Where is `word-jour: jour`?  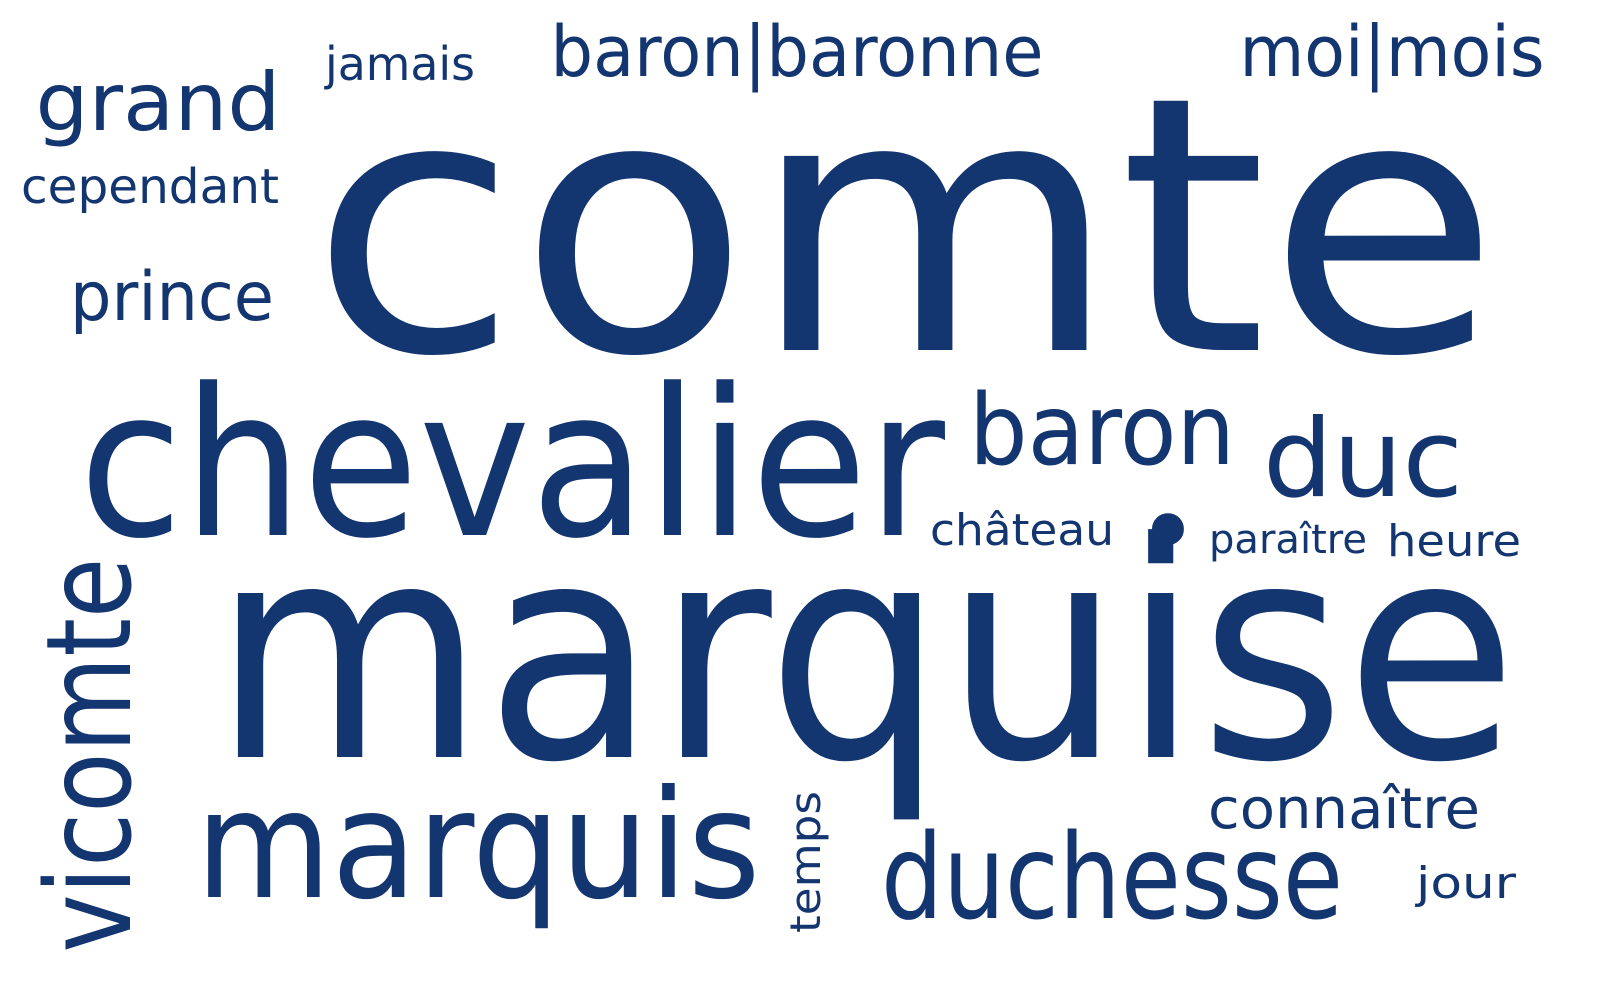
word-jour: jour is located at coordinates (1466, 883).